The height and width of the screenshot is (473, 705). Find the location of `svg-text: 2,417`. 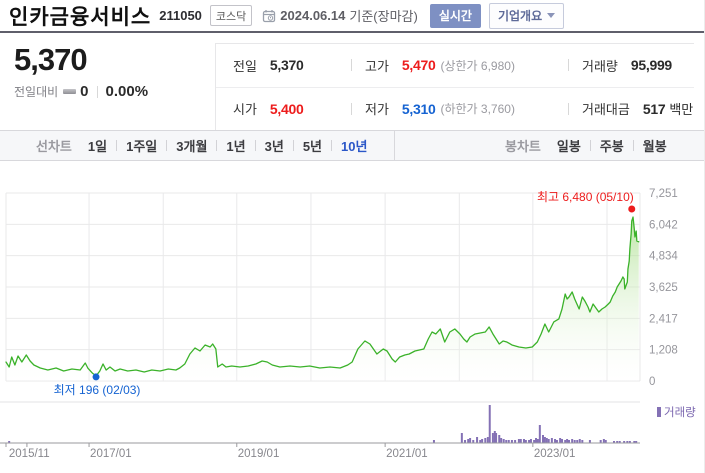

svg-text: 2,417 is located at coordinates (663, 319).